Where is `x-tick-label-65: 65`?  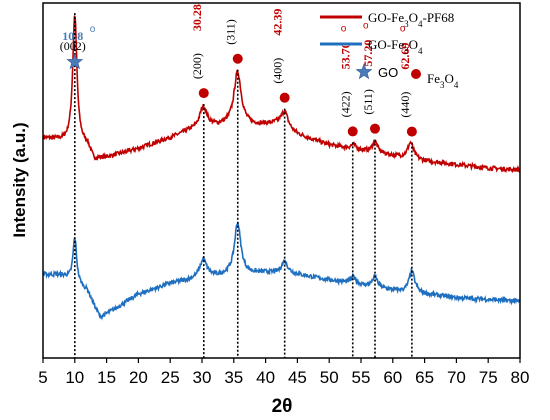
x-tick-label-65: 65 is located at coordinates (424, 377).